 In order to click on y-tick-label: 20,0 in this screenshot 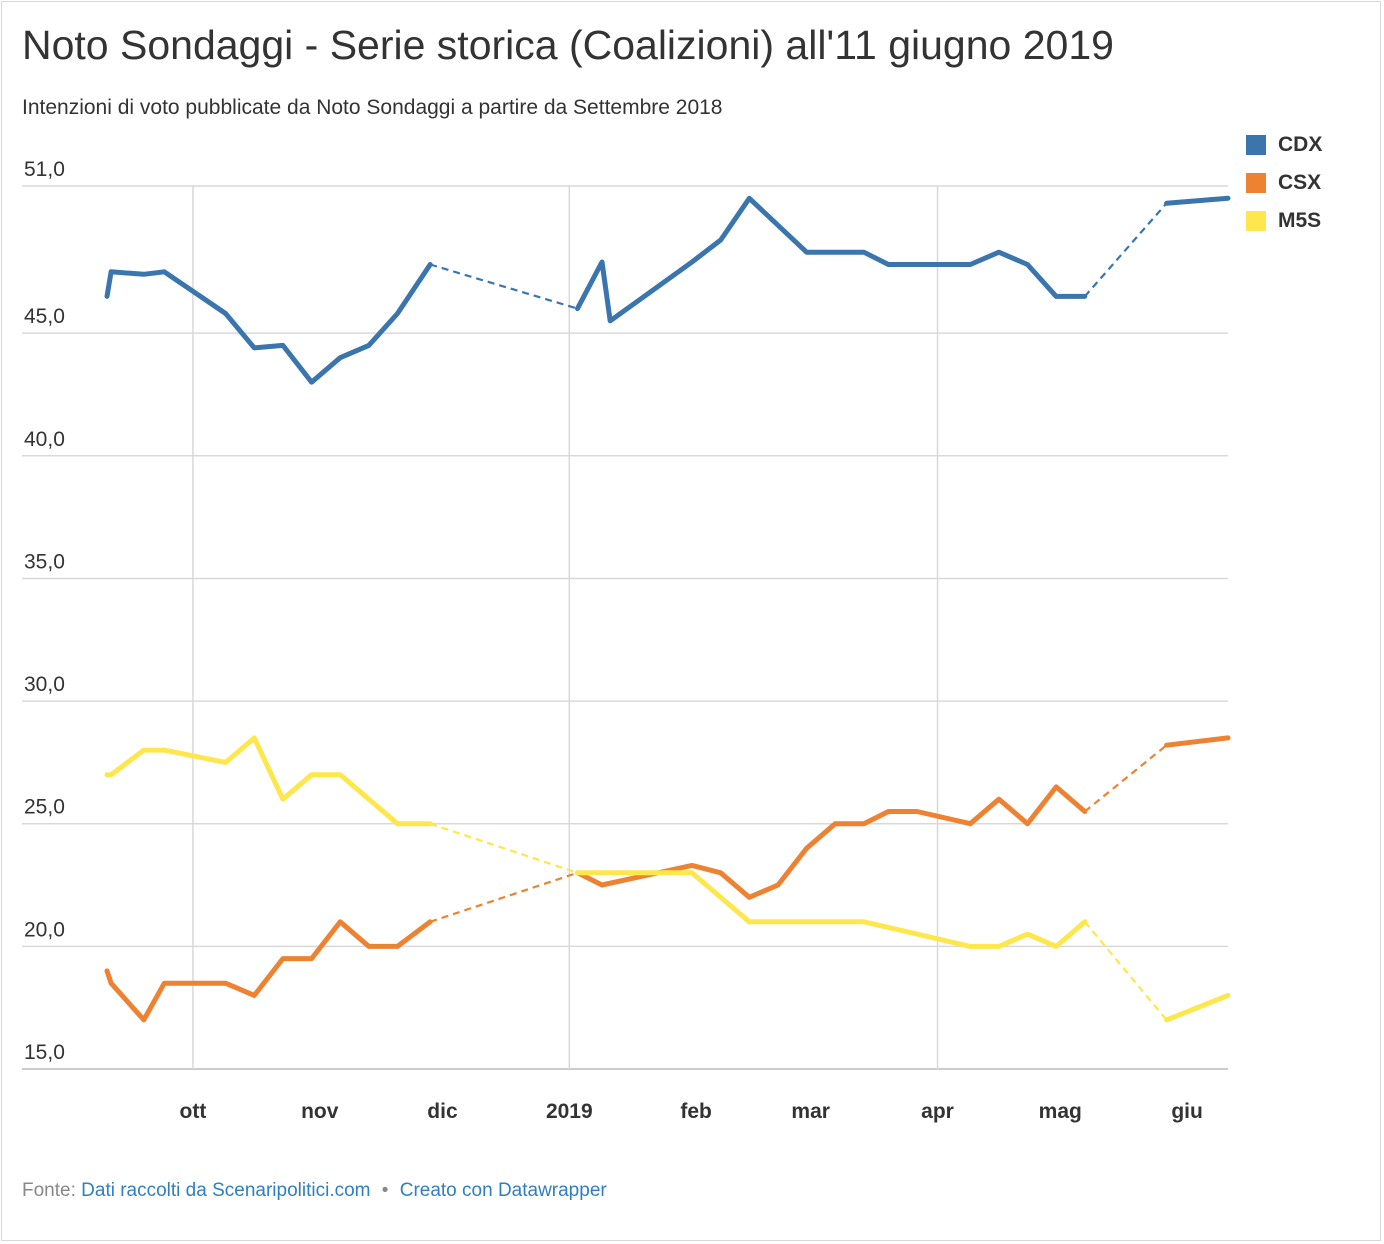, I will do `click(44, 929)`.